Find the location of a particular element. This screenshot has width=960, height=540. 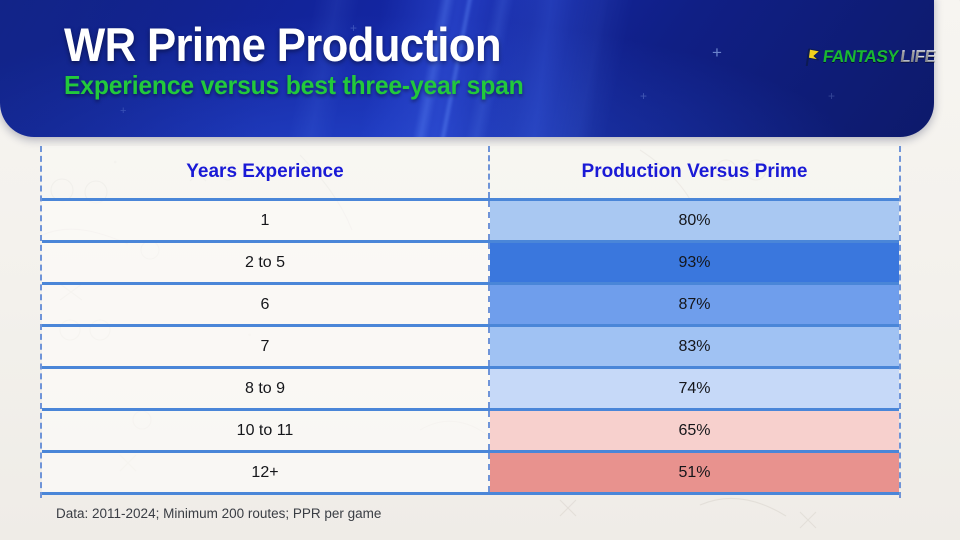

column-header-production-vs-prime: Production Versus Prime is located at coordinates (694, 172).